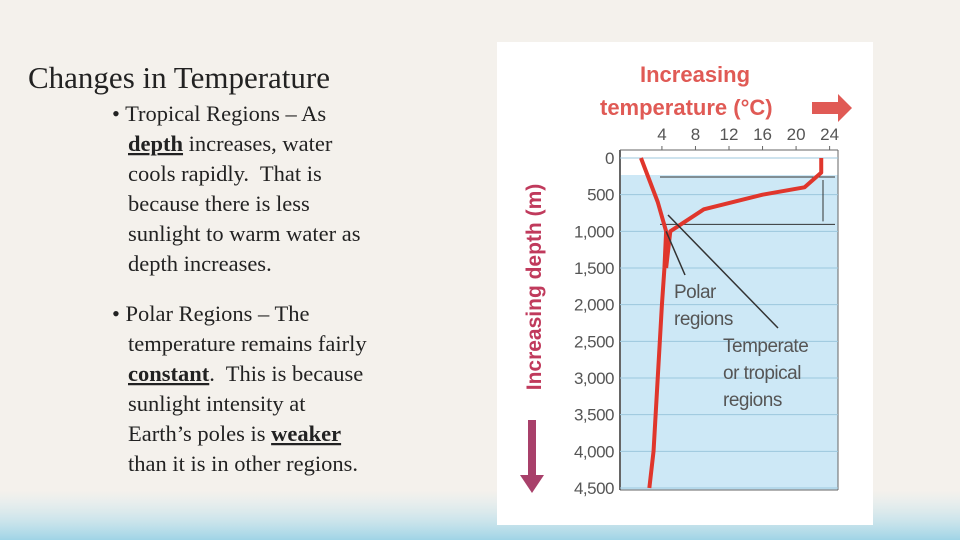 The height and width of the screenshot is (540, 960). Describe the element at coordinates (695, 292) in the screenshot. I see `annotation: Polar` at that location.